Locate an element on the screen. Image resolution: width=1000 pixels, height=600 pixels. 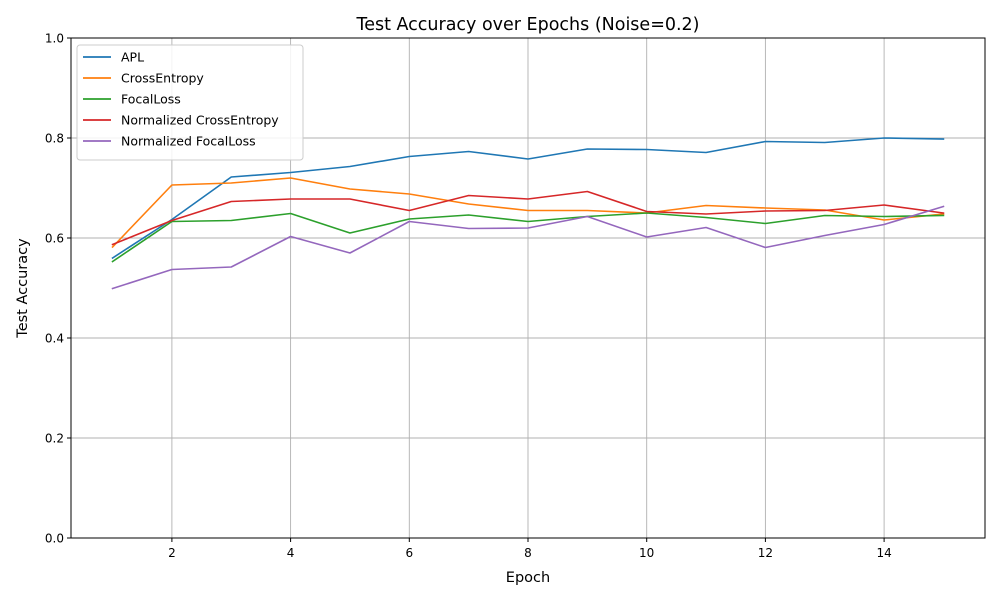
legend-label: Normalized FocalLoss is located at coordinates (188, 141).